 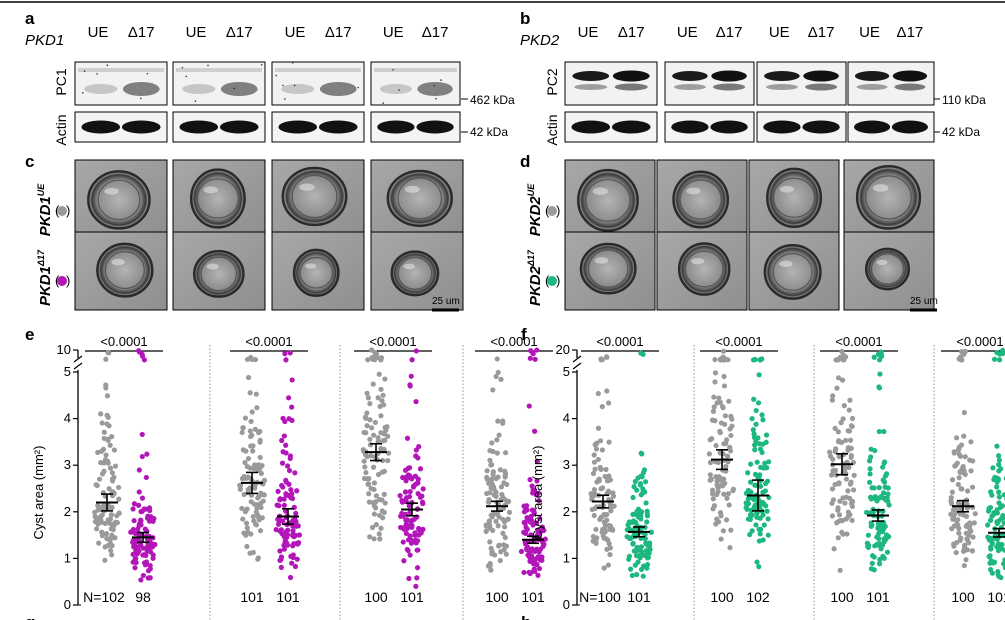 What do you see at coordinates (45, 210) in the screenshot?
I see `svg-text: PKD1UE` at bounding box center [45, 210].